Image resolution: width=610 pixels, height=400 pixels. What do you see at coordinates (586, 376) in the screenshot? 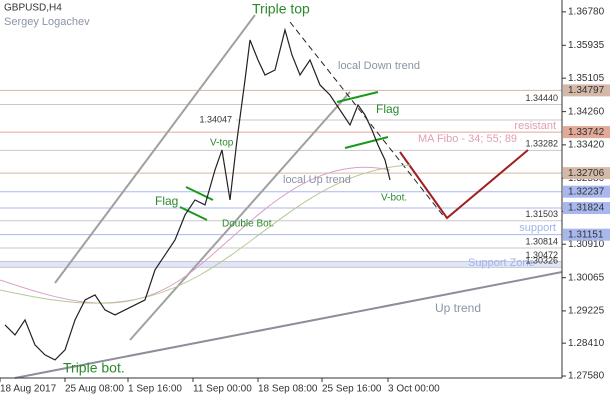
I see `y-tick-label: 1.27580` at bounding box center [586, 376].